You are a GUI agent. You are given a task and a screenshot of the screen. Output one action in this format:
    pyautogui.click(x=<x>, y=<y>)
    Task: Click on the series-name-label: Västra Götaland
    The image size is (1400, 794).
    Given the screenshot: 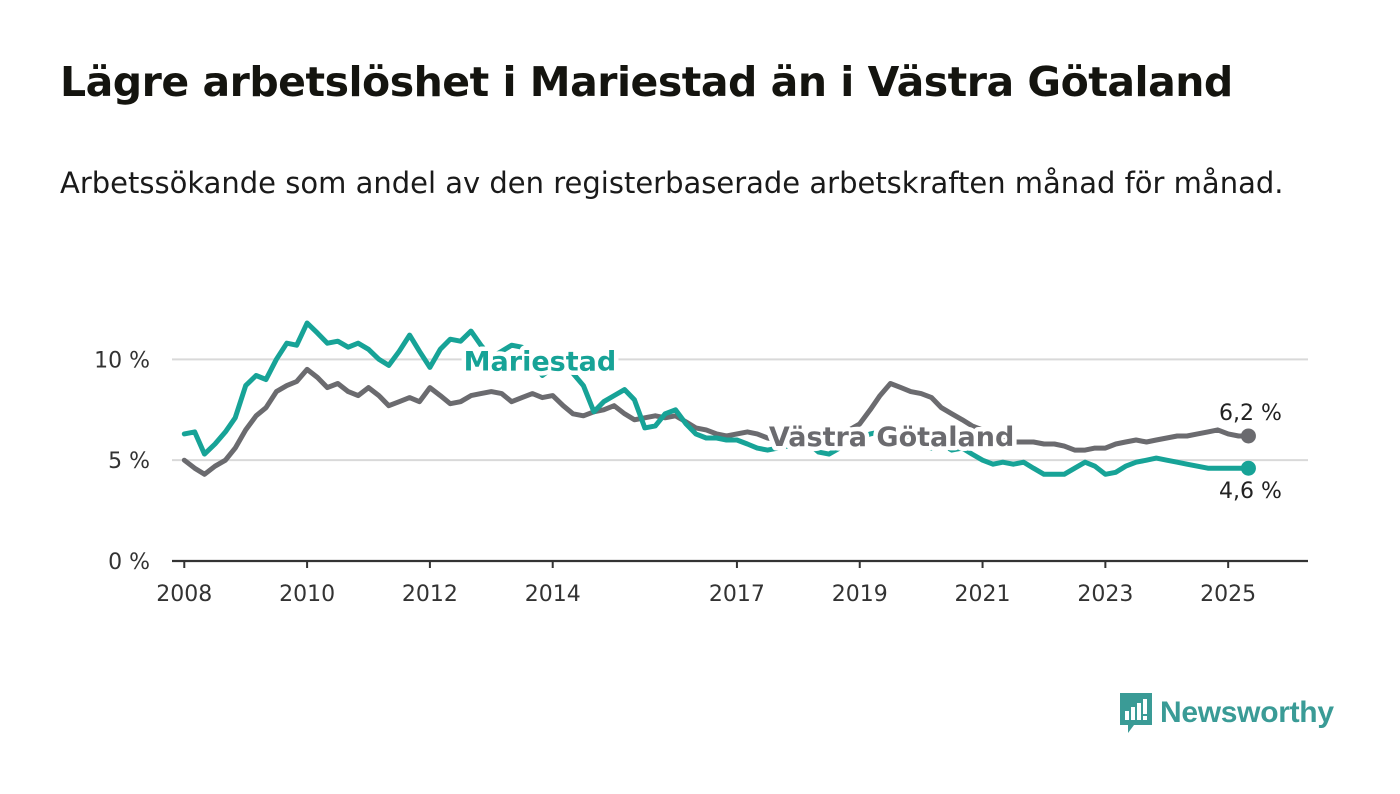 What is the action you would take?
    pyautogui.click(x=891, y=437)
    